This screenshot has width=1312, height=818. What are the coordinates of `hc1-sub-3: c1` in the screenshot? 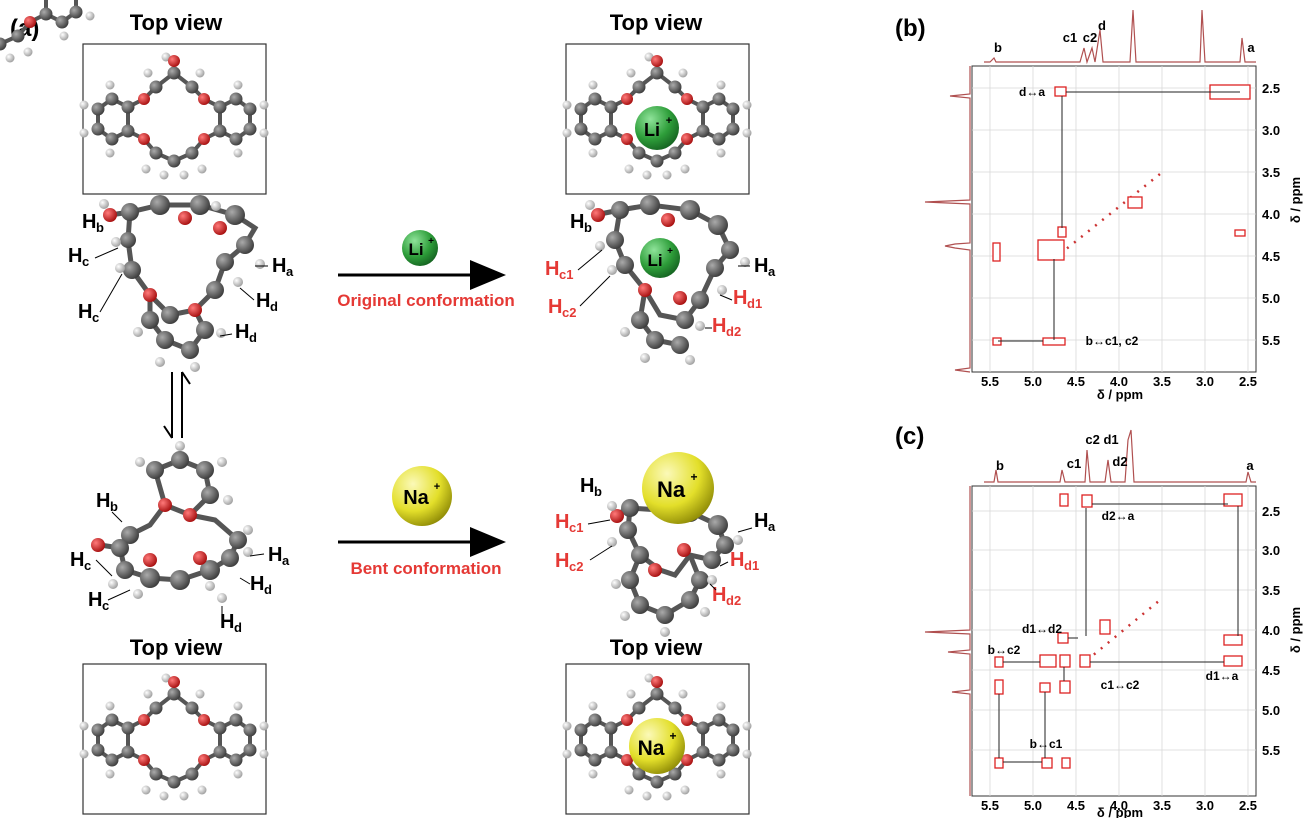 It's located at (566, 274).